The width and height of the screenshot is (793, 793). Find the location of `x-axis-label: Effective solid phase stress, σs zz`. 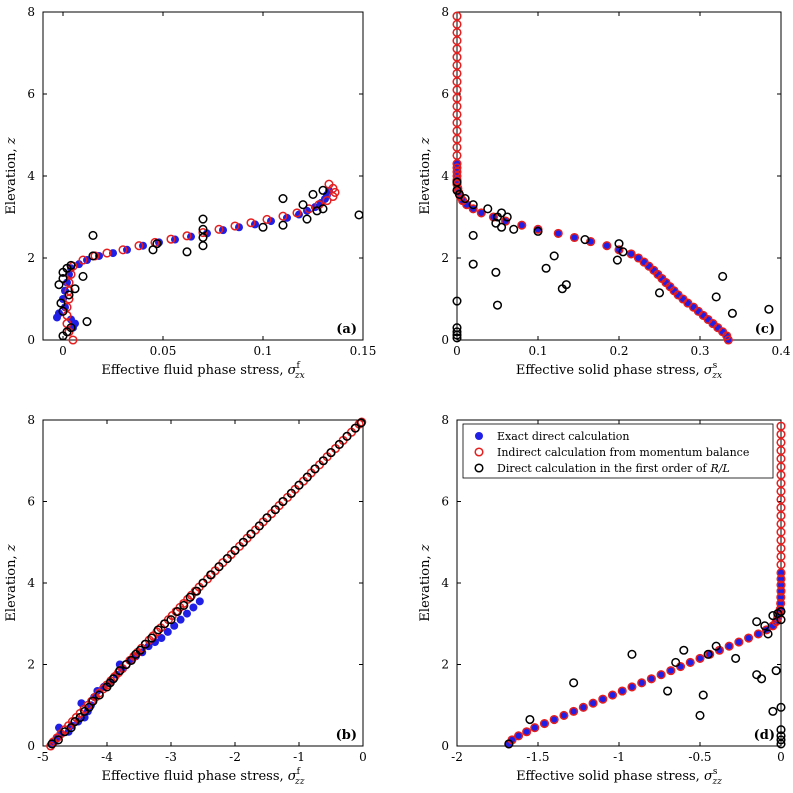

x-axis-label: Effective solid phase stress, σs zz is located at coordinates (619, 777).